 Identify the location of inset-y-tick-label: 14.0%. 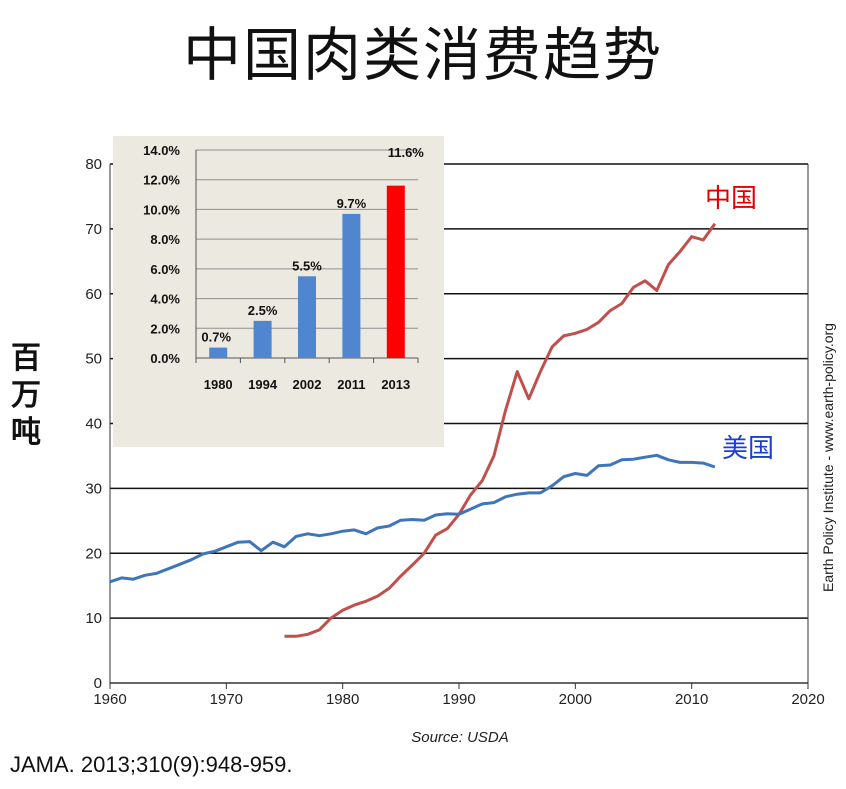
(161, 150).